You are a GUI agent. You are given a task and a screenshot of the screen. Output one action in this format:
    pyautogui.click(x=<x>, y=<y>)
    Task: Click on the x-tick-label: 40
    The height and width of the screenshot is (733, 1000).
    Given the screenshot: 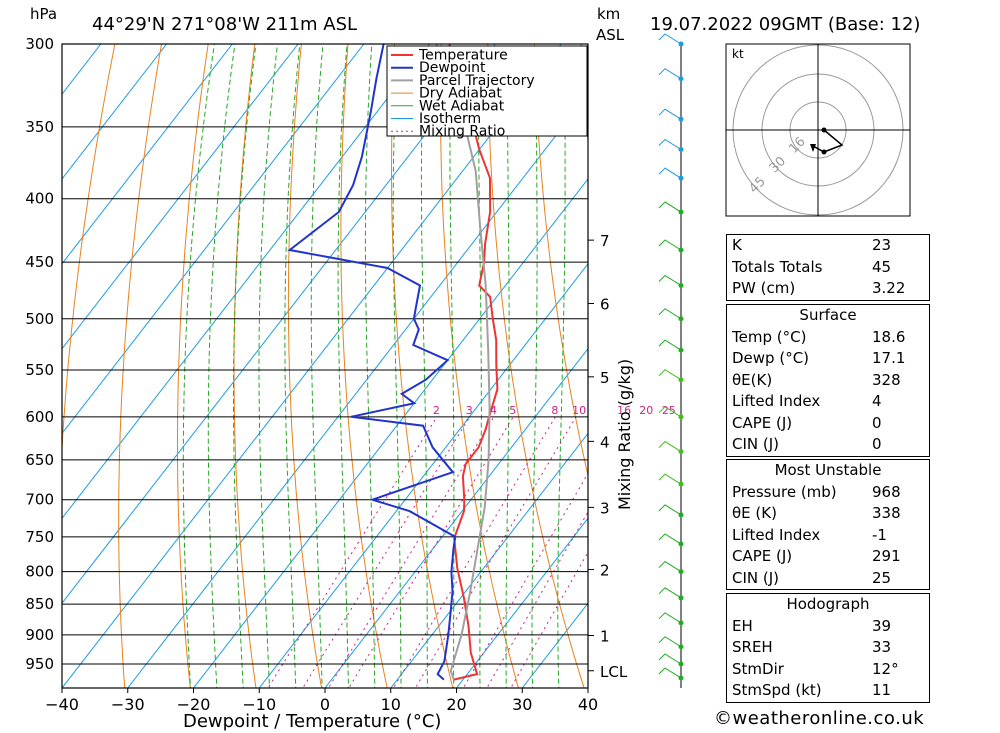 What is the action you would take?
    pyautogui.click(x=588, y=704)
    